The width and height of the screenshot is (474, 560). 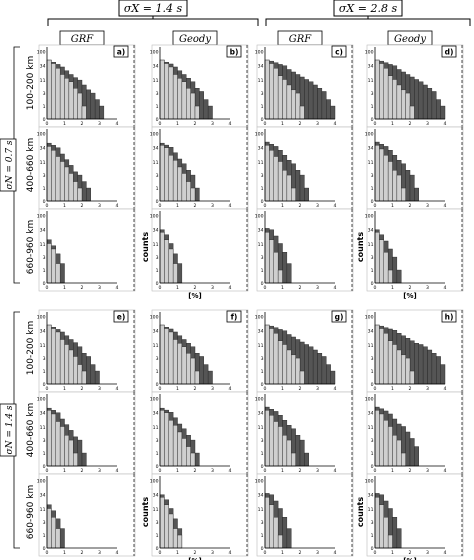 I want to click on panel-letter-box, so click(x=339, y=51).